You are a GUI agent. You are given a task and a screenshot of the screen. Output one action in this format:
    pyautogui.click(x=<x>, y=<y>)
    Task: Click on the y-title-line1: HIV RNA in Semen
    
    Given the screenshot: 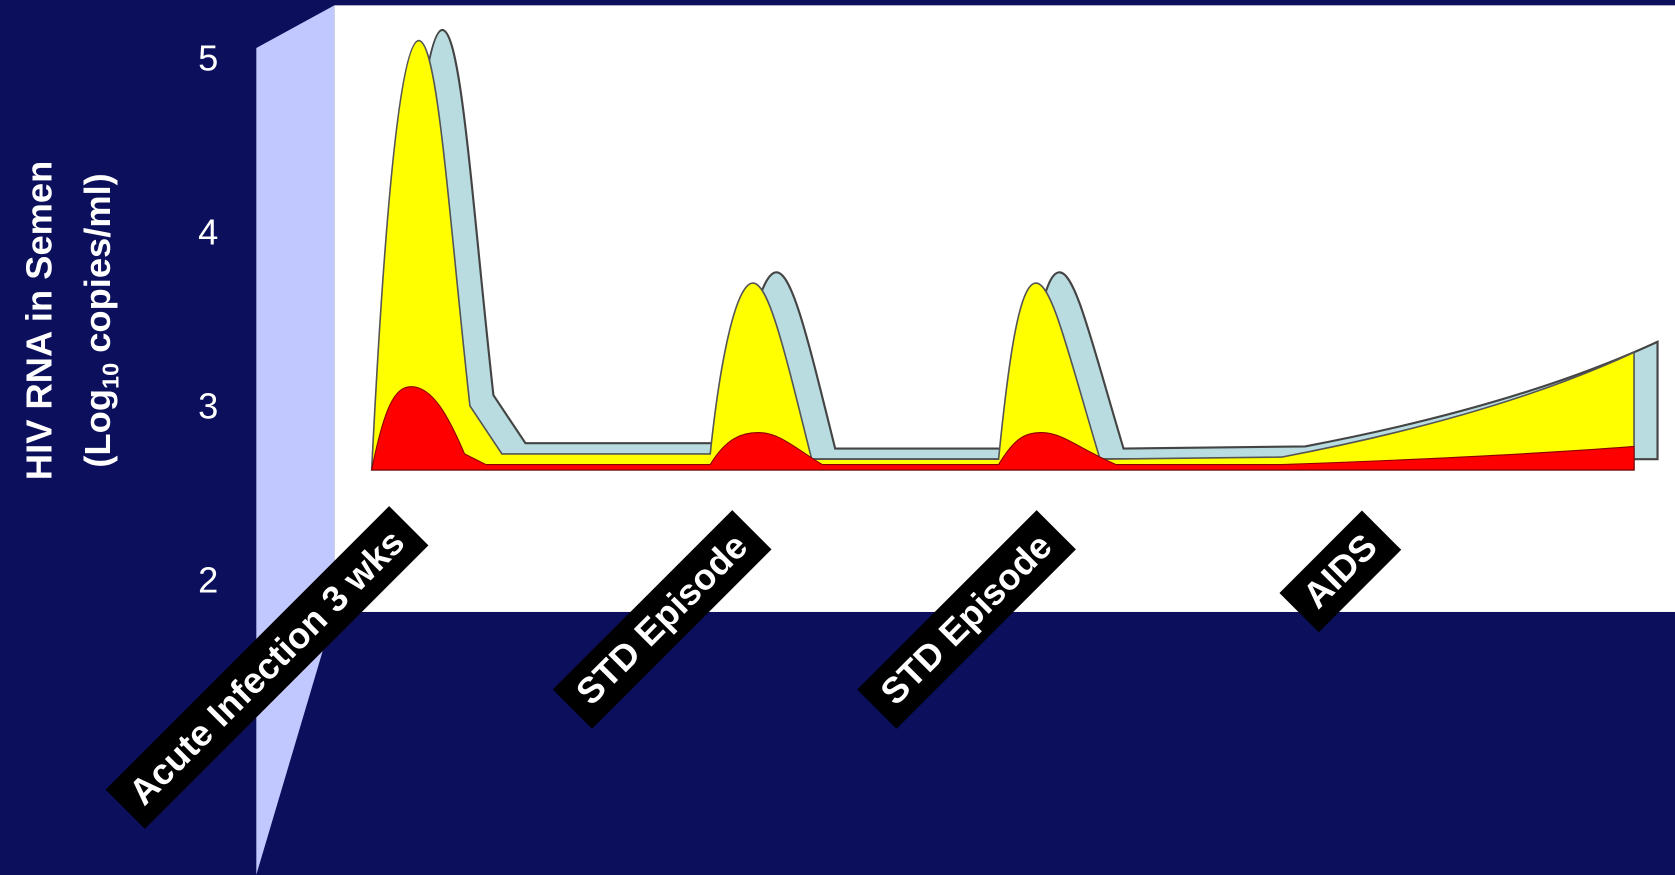 What is the action you would take?
    pyautogui.click(x=38, y=320)
    